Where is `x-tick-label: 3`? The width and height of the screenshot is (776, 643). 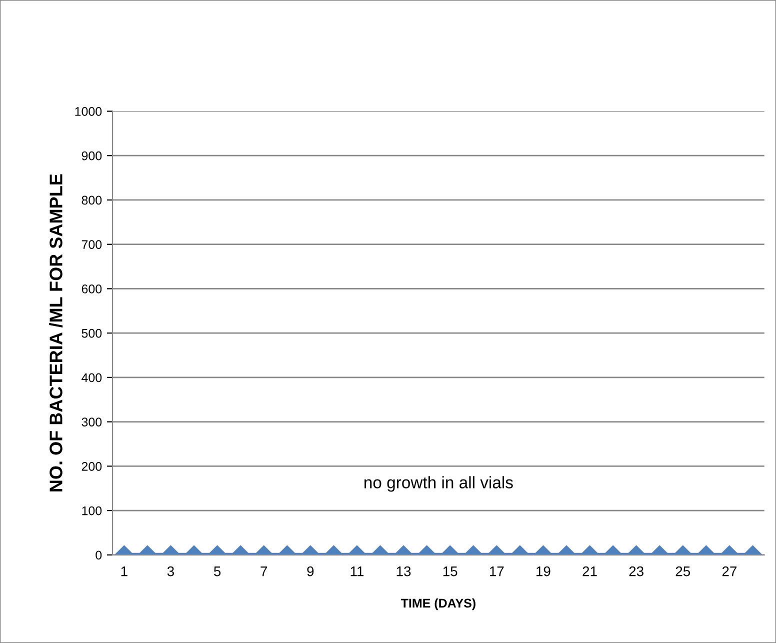 x-tick-label: 3 is located at coordinates (170, 571).